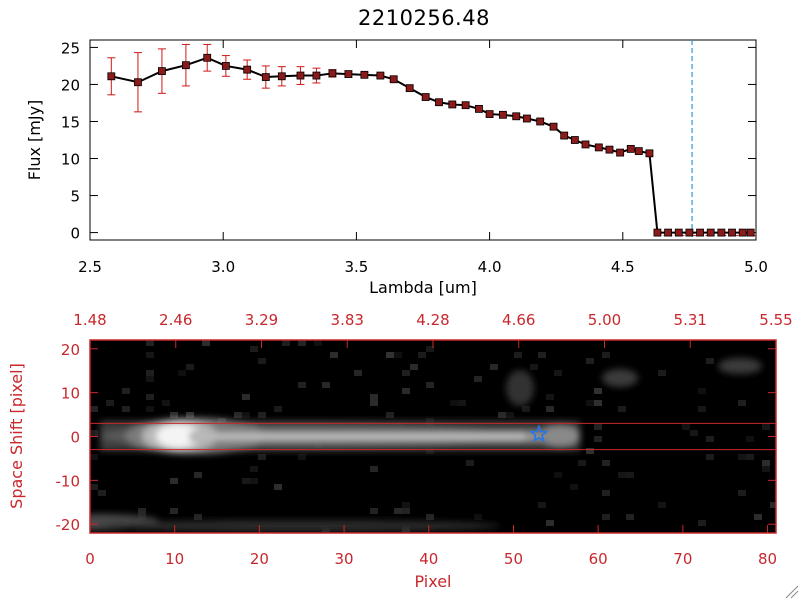  I want to click on star-marker-icon, so click(539, 433).